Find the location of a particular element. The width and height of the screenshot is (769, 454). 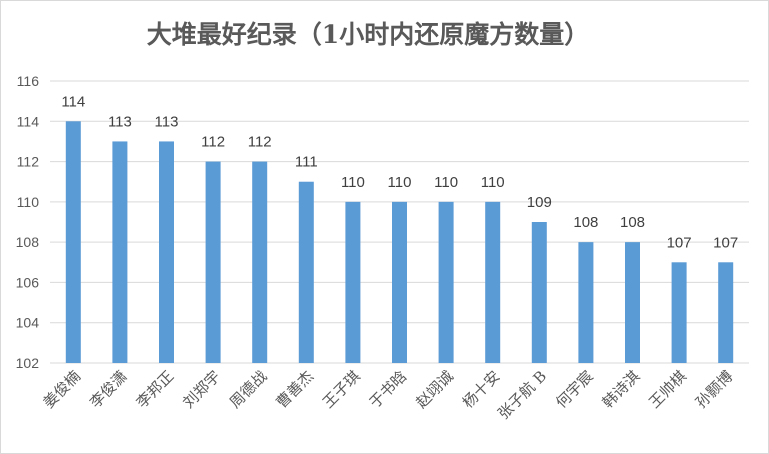

y-tick-label: 116 is located at coordinates (28, 81).